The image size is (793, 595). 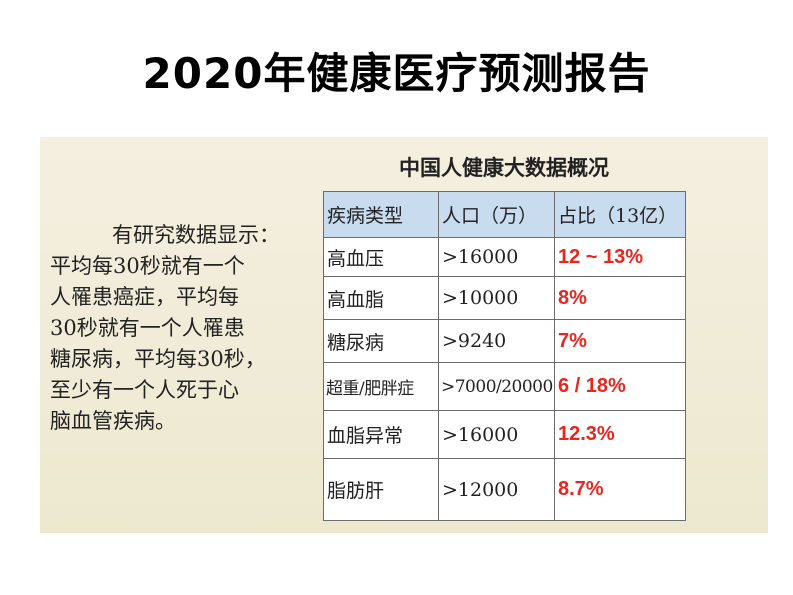 What do you see at coordinates (620, 341) in the screenshot?
I see `cell-share: 7%` at bounding box center [620, 341].